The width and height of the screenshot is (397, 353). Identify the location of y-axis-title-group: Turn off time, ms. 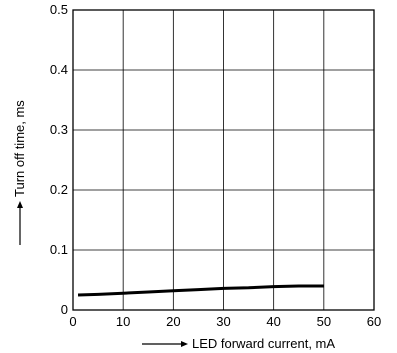
(19, 172).